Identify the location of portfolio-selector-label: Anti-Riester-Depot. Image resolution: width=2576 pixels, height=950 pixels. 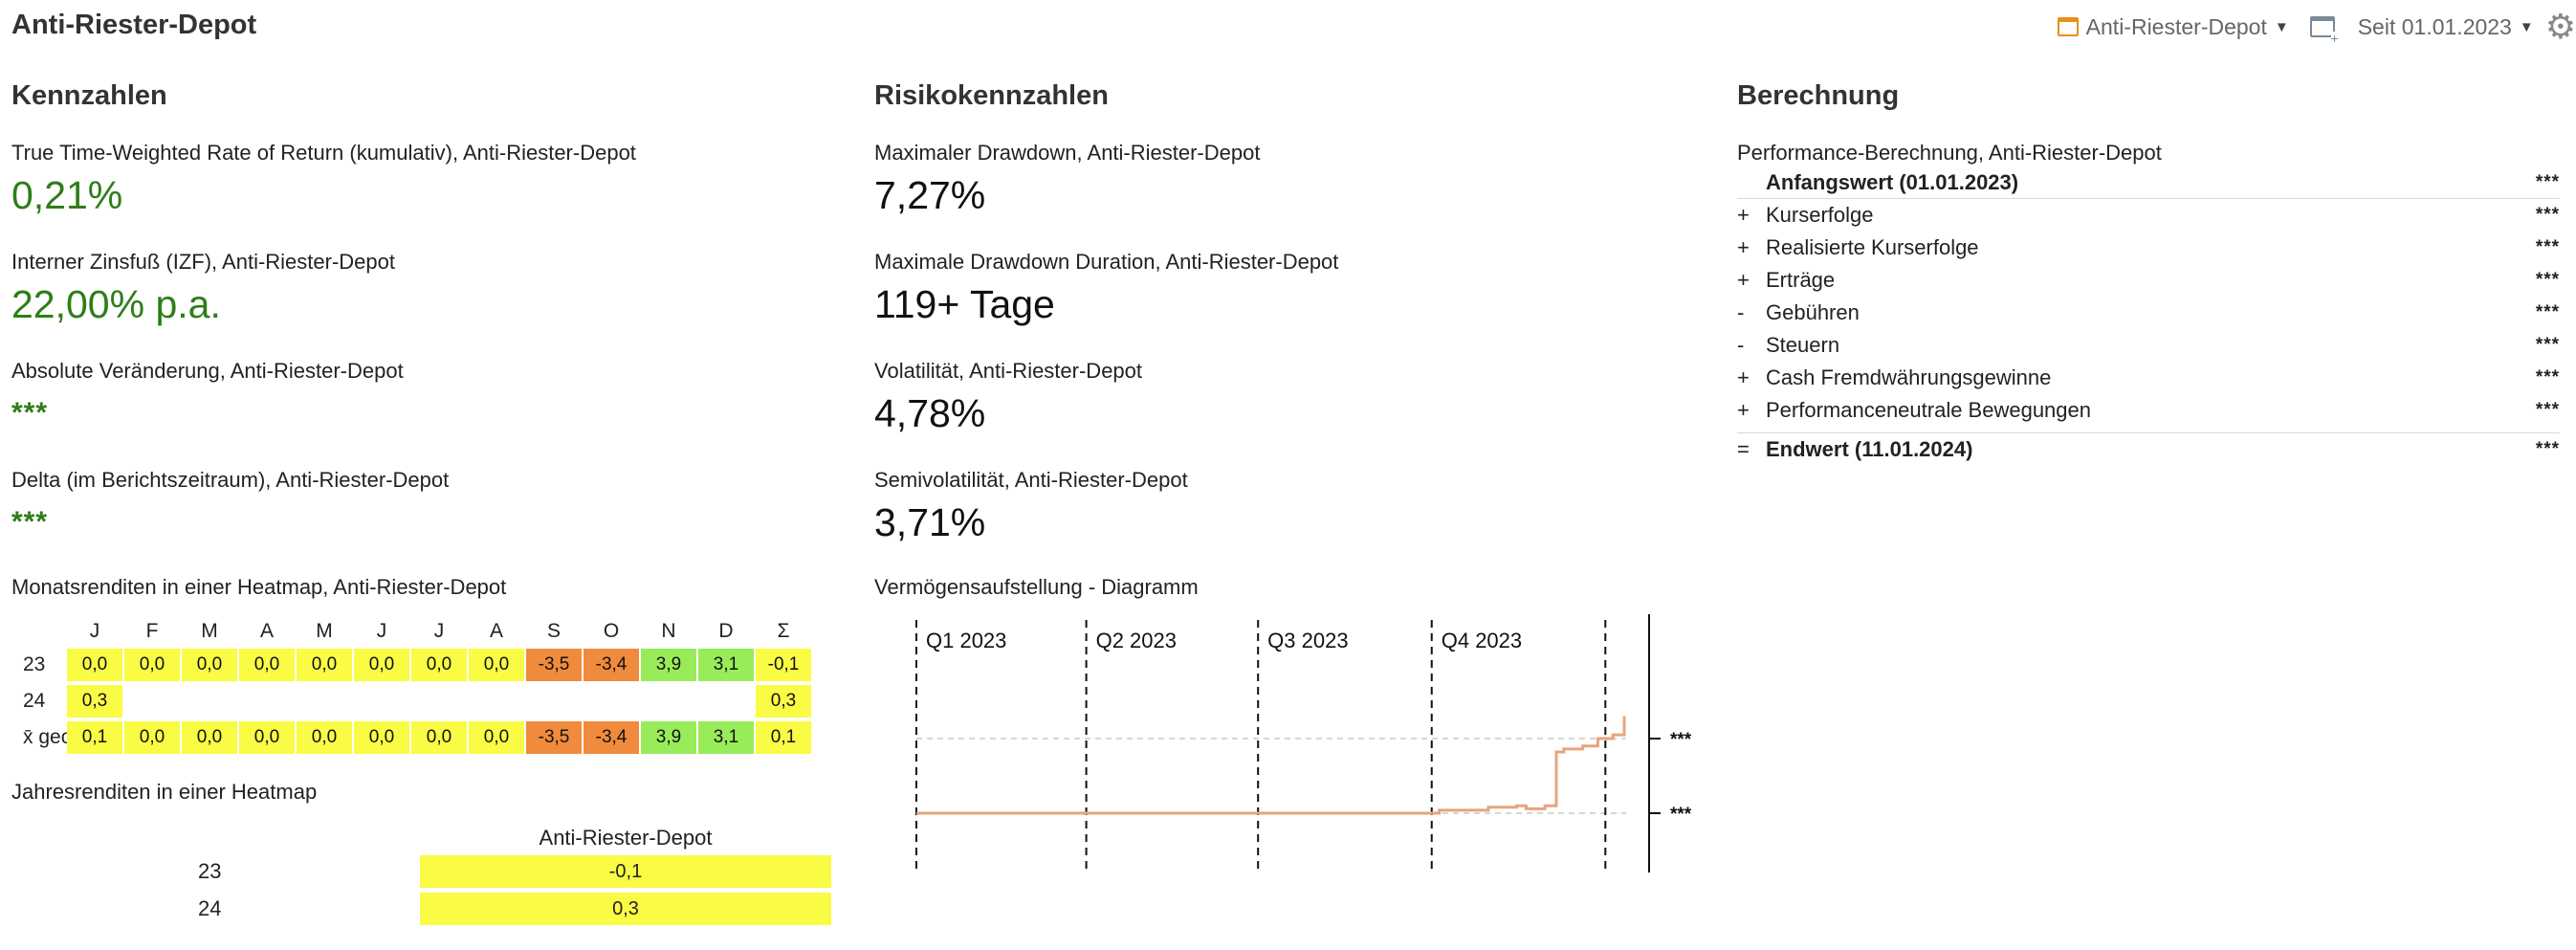
(2176, 26).